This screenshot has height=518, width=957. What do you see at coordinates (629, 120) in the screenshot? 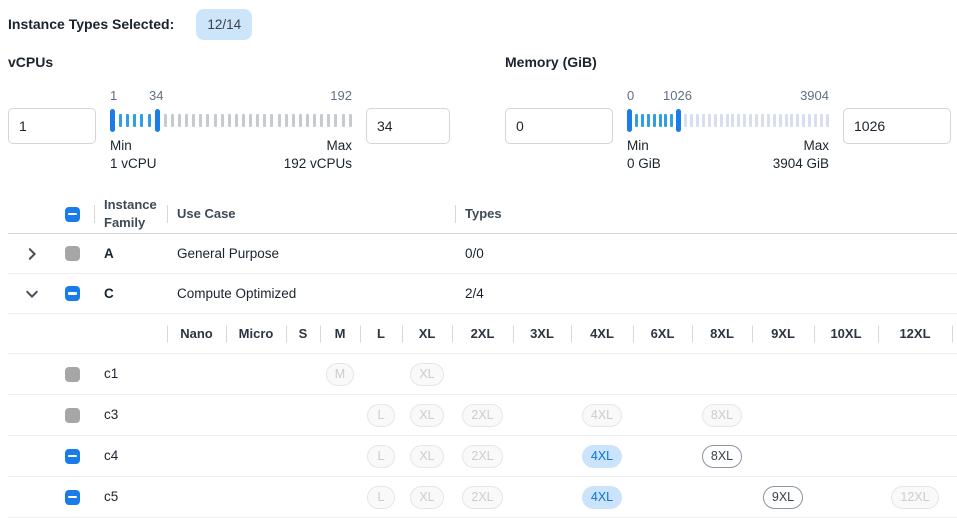
I see `memory-slider-handle-min` at bounding box center [629, 120].